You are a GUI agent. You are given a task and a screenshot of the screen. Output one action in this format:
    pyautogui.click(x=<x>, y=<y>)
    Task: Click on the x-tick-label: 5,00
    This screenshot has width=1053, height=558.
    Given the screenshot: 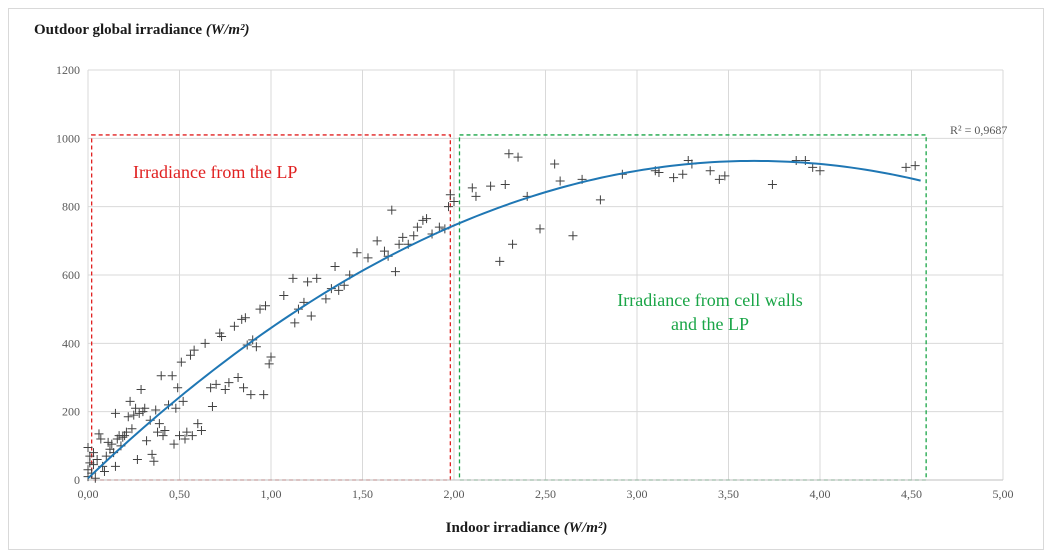 What is the action you would take?
    pyautogui.click(x=1003, y=494)
    